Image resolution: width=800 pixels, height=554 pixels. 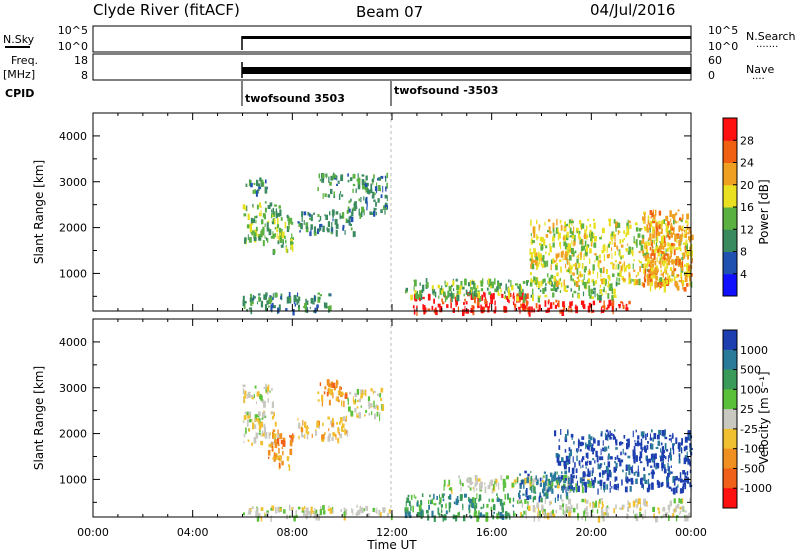 I want to click on velocity-colorbar-swatch, so click(x=730, y=498).